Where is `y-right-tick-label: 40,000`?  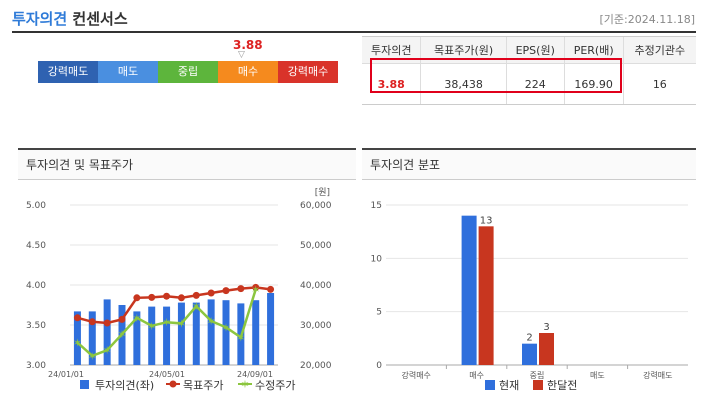 y-right-tick-label: 40,000 is located at coordinates (316, 286).